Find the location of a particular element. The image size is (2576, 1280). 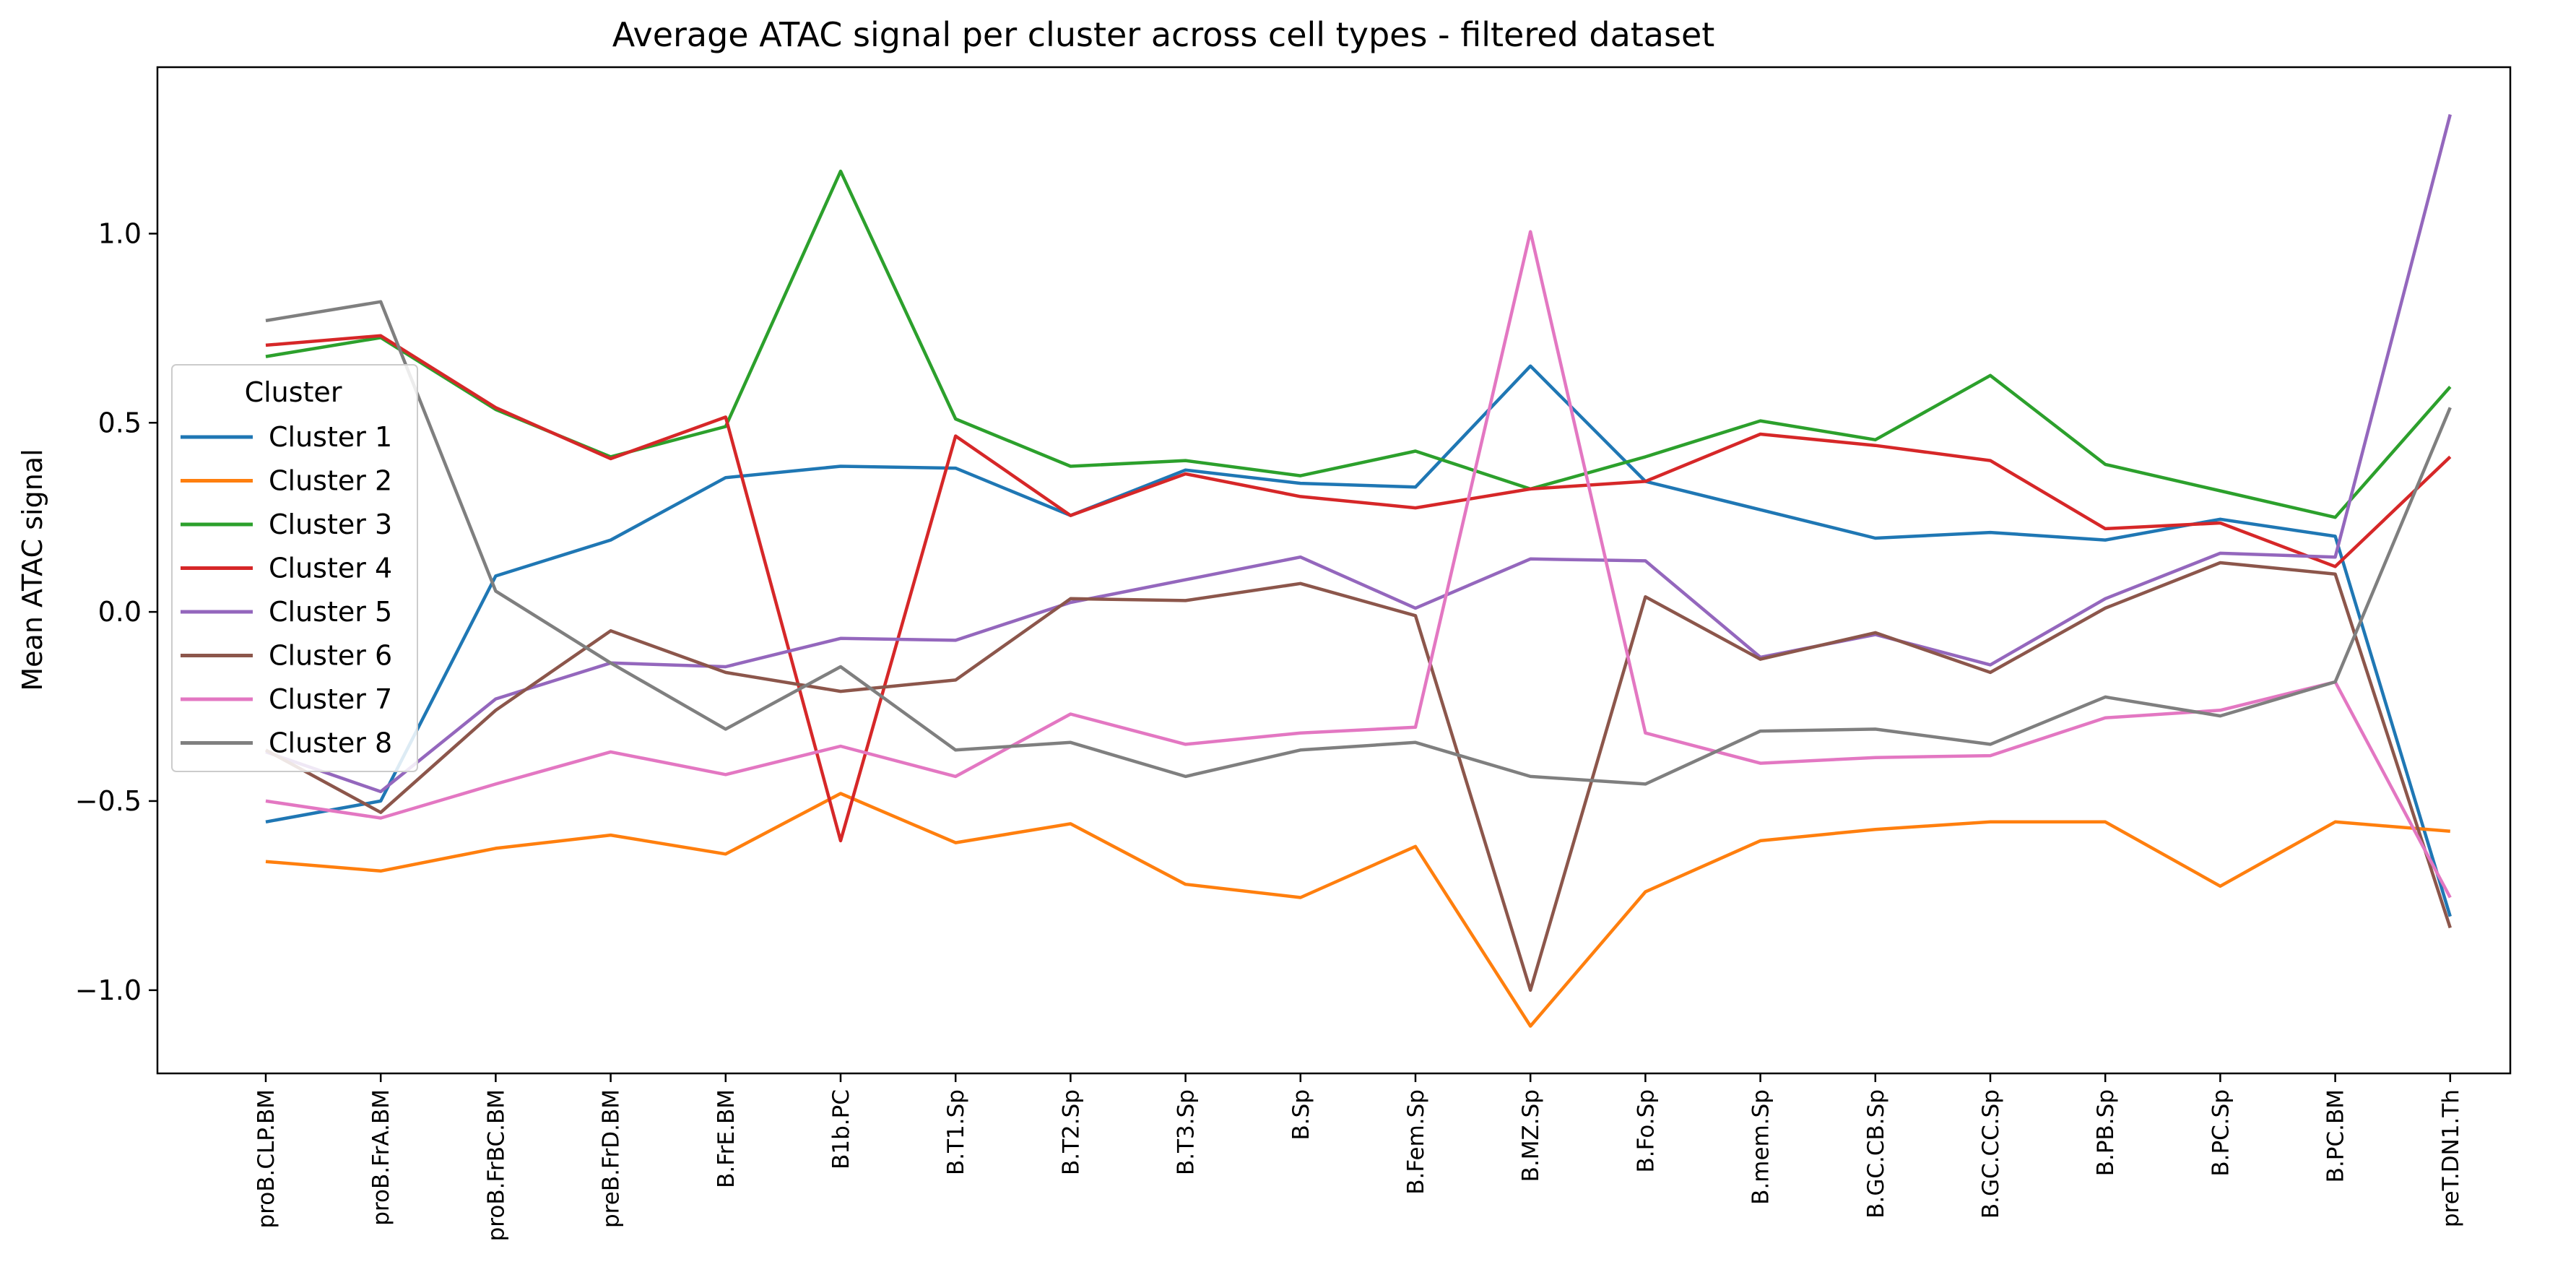

y-axis-label: Mean ATAC signal is located at coordinates (32, 570).